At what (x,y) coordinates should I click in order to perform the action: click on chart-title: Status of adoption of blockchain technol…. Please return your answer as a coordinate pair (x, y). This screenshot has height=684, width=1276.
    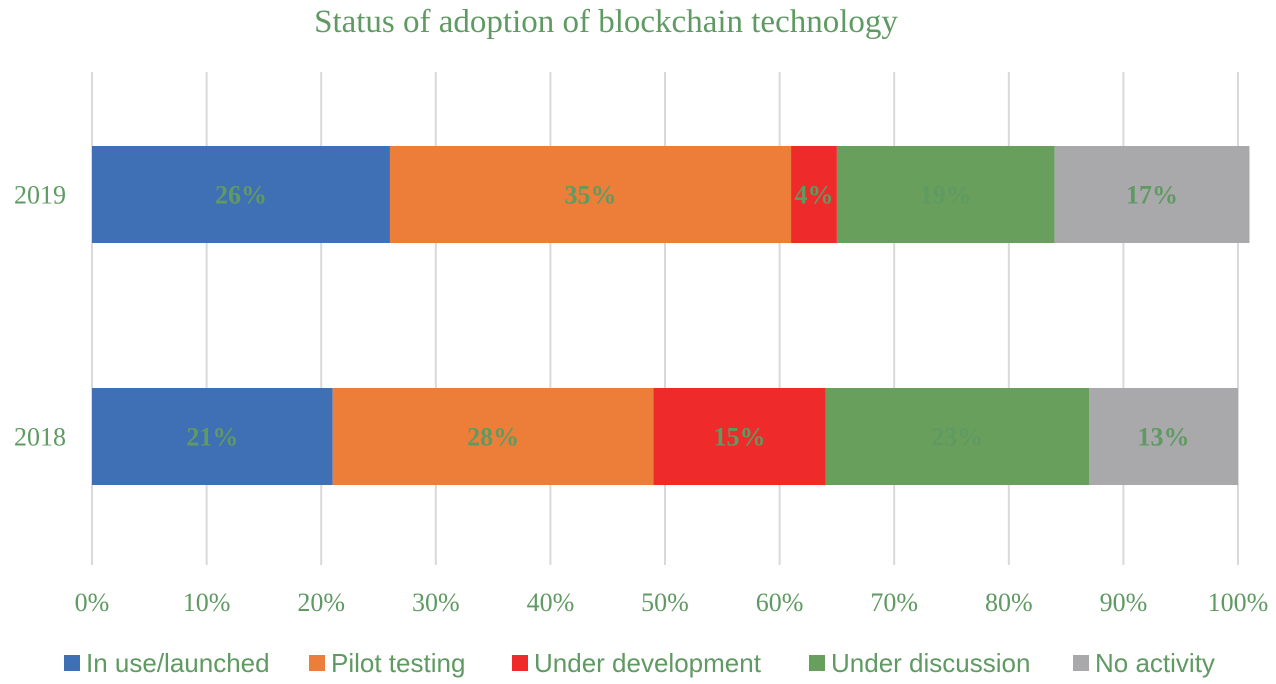
    Looking at the image, I should click on (606, 22).